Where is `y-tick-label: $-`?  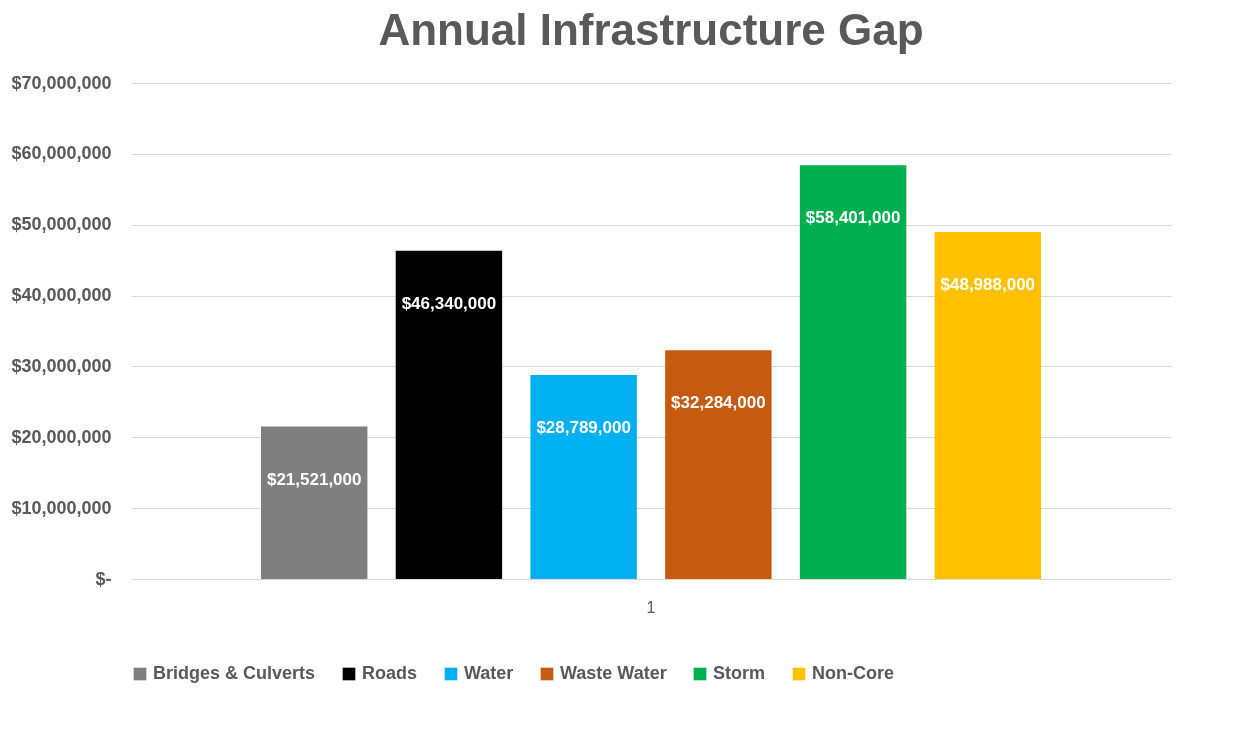
y-tick-label: $- is located at coordinates (103, 578).